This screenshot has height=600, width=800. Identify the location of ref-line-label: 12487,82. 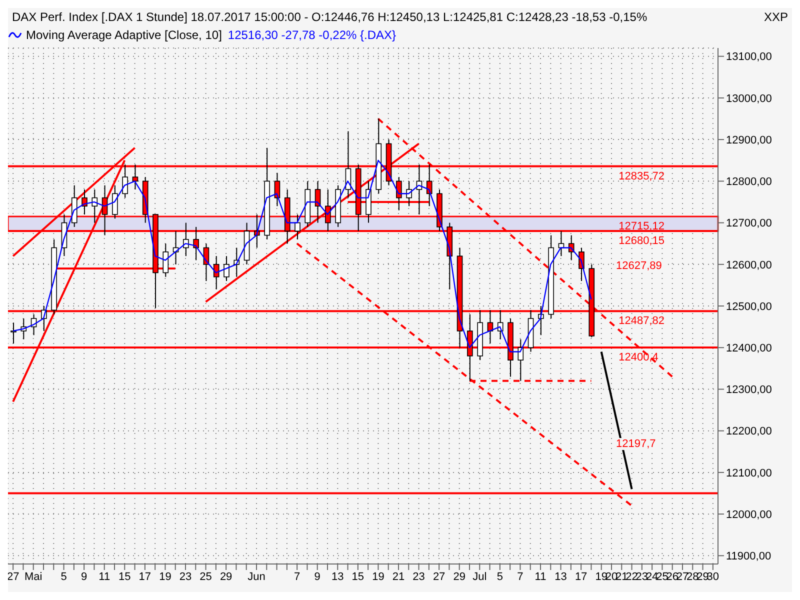
(641, 321).